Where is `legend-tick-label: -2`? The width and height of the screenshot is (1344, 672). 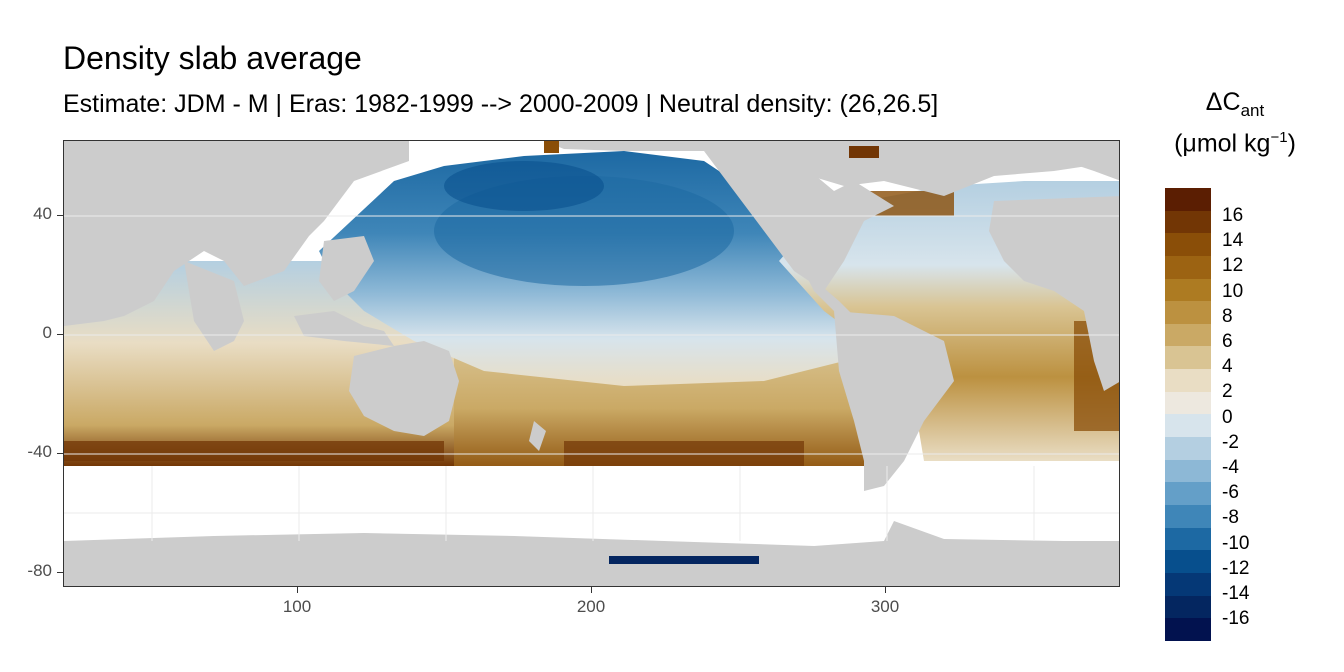
legend-tick-label: -2 is located at coordinates (1230, 442).